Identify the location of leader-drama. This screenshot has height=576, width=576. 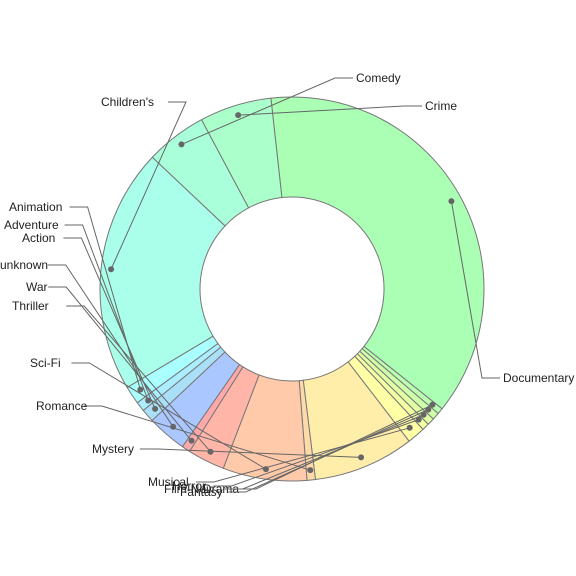
(335, 447).